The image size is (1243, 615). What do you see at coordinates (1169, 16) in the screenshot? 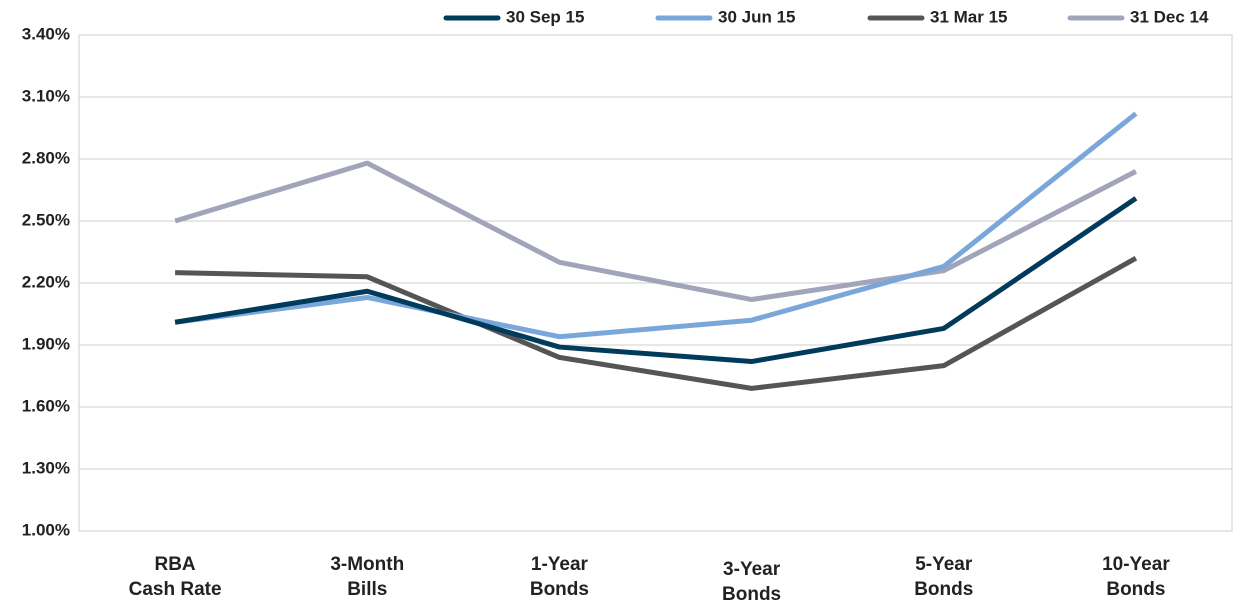
I see `legend-label: 31 Dec 14` at bounding box center [1169, 16].